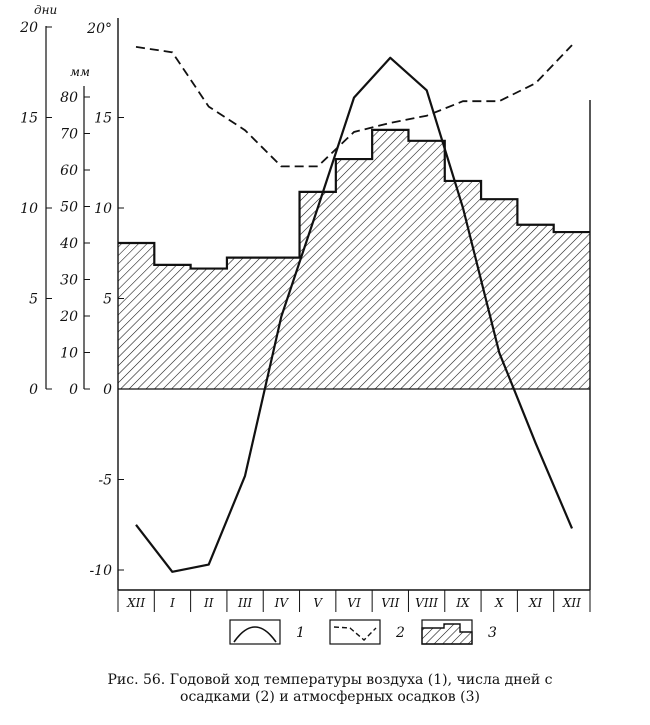 The height and width of the screenshot is (725, 650). I want to click on month-label-10: X, so click(499, 603).